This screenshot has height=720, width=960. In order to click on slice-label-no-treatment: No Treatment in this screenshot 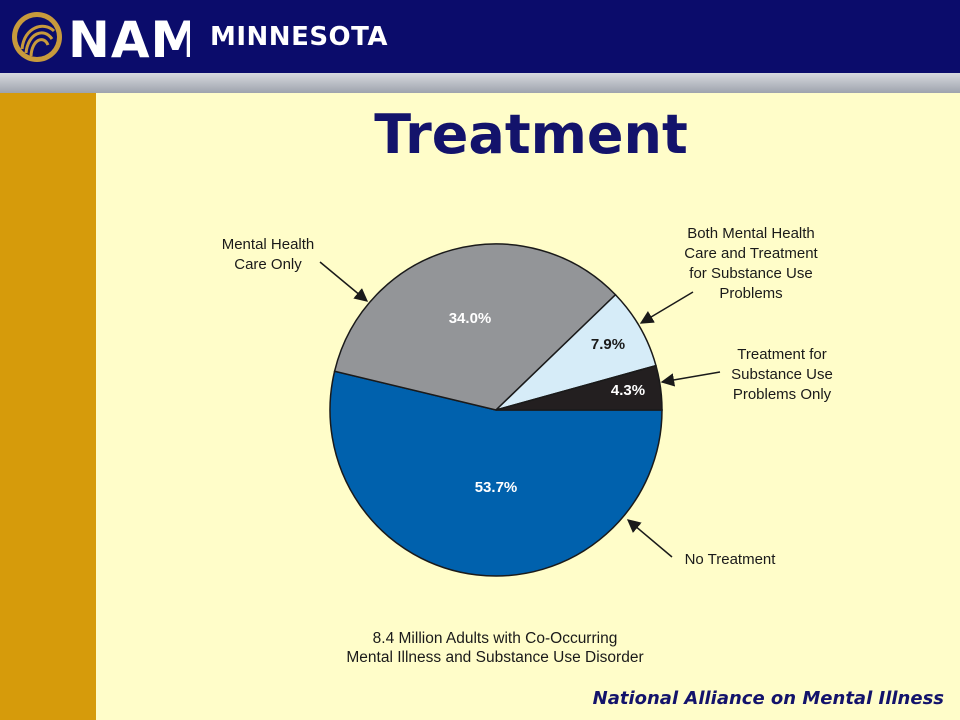, I will do `click(731, 559)`.